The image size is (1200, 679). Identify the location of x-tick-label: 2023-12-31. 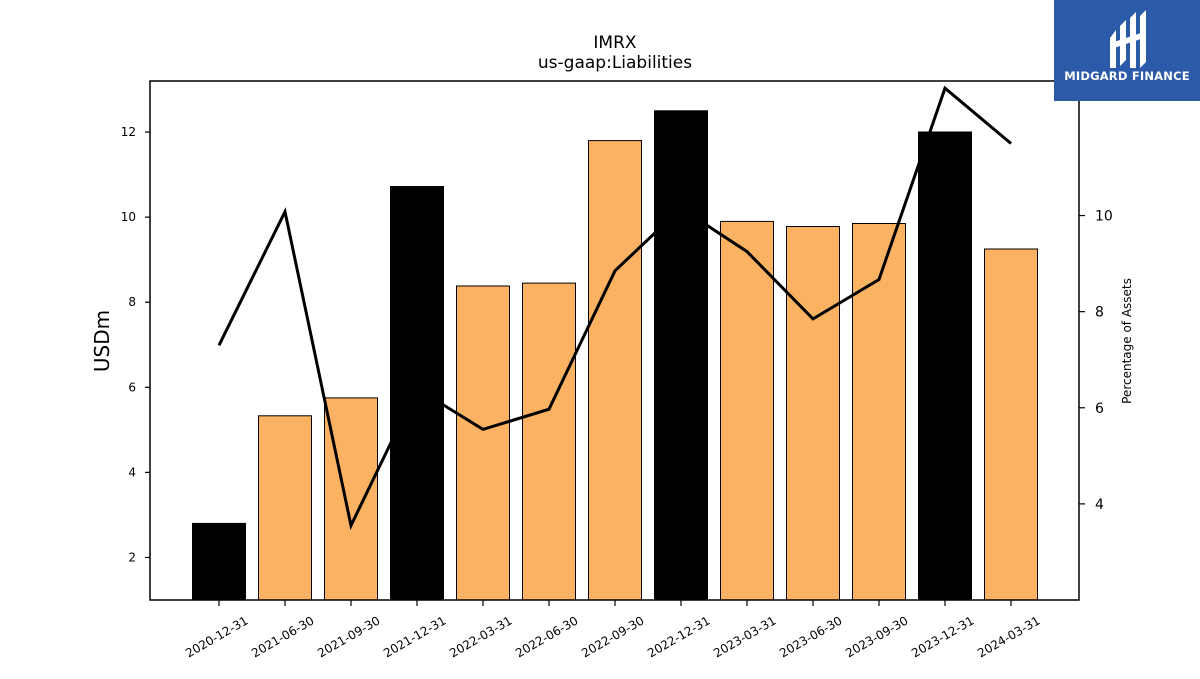
(942, 636).